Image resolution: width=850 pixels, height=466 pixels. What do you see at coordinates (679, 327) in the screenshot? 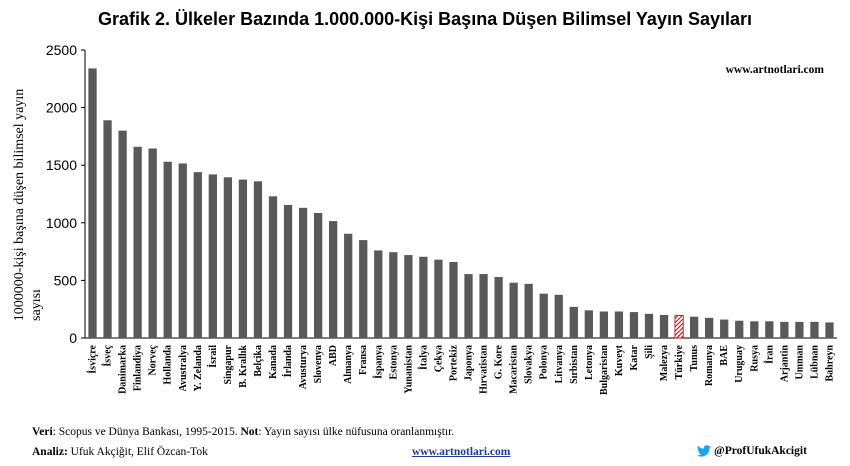
I see `bar-highlight` at bounding box center [679, 327].